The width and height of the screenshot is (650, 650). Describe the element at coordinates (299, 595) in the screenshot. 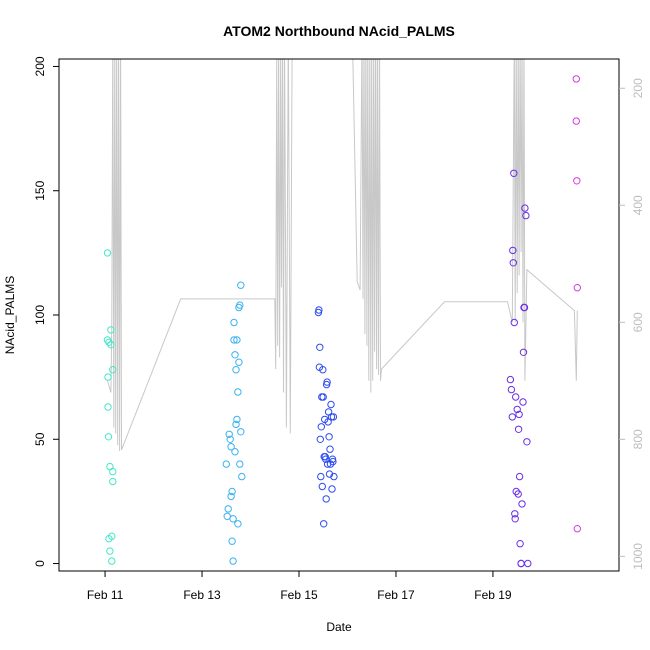

I see `x-tick-label: Feb 15` at that location.